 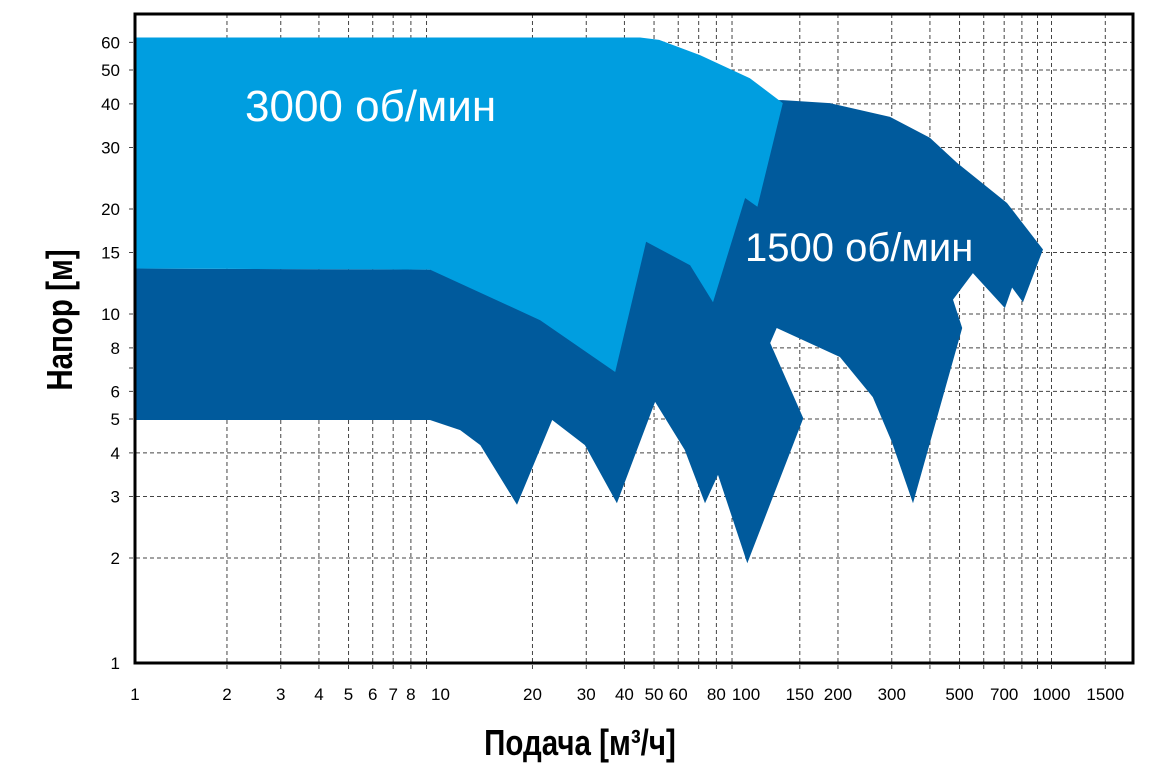 What do you see at coordinates (624, 694) in the screenshot?
I see `x-tick-label: 40` at bounding box center [624, 694].